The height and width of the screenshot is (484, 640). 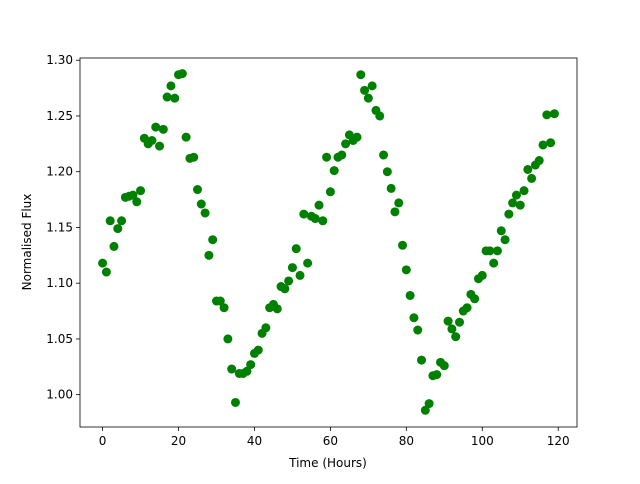 What do you see at coordinates (59, 227) in the screenshot?
I see `y-tick-label: 1.15` at bounding box center [59, 227].